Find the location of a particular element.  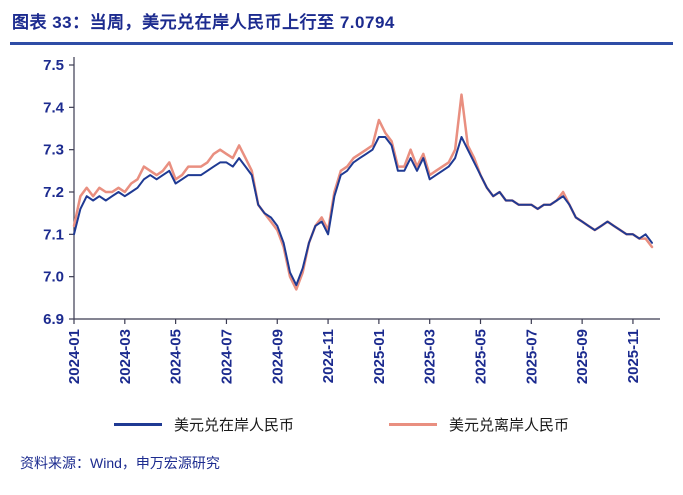

svg-text: 2025-09 is located at coordinates (582, 356).